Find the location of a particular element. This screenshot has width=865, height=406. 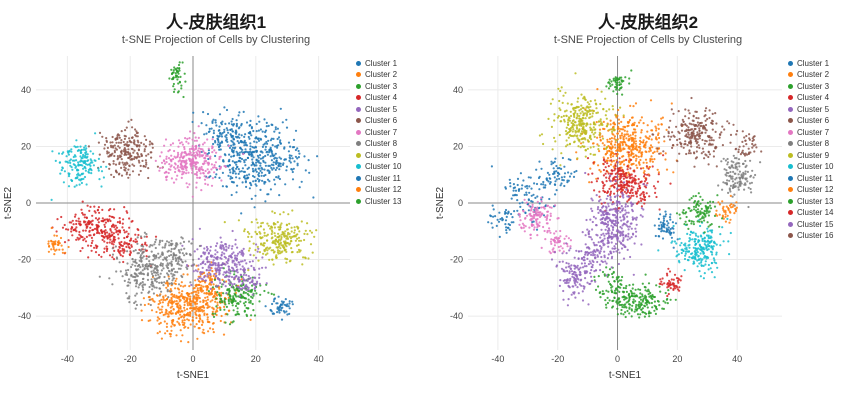

legend-label: Cluster 2 is located at coordinates (813, 75).